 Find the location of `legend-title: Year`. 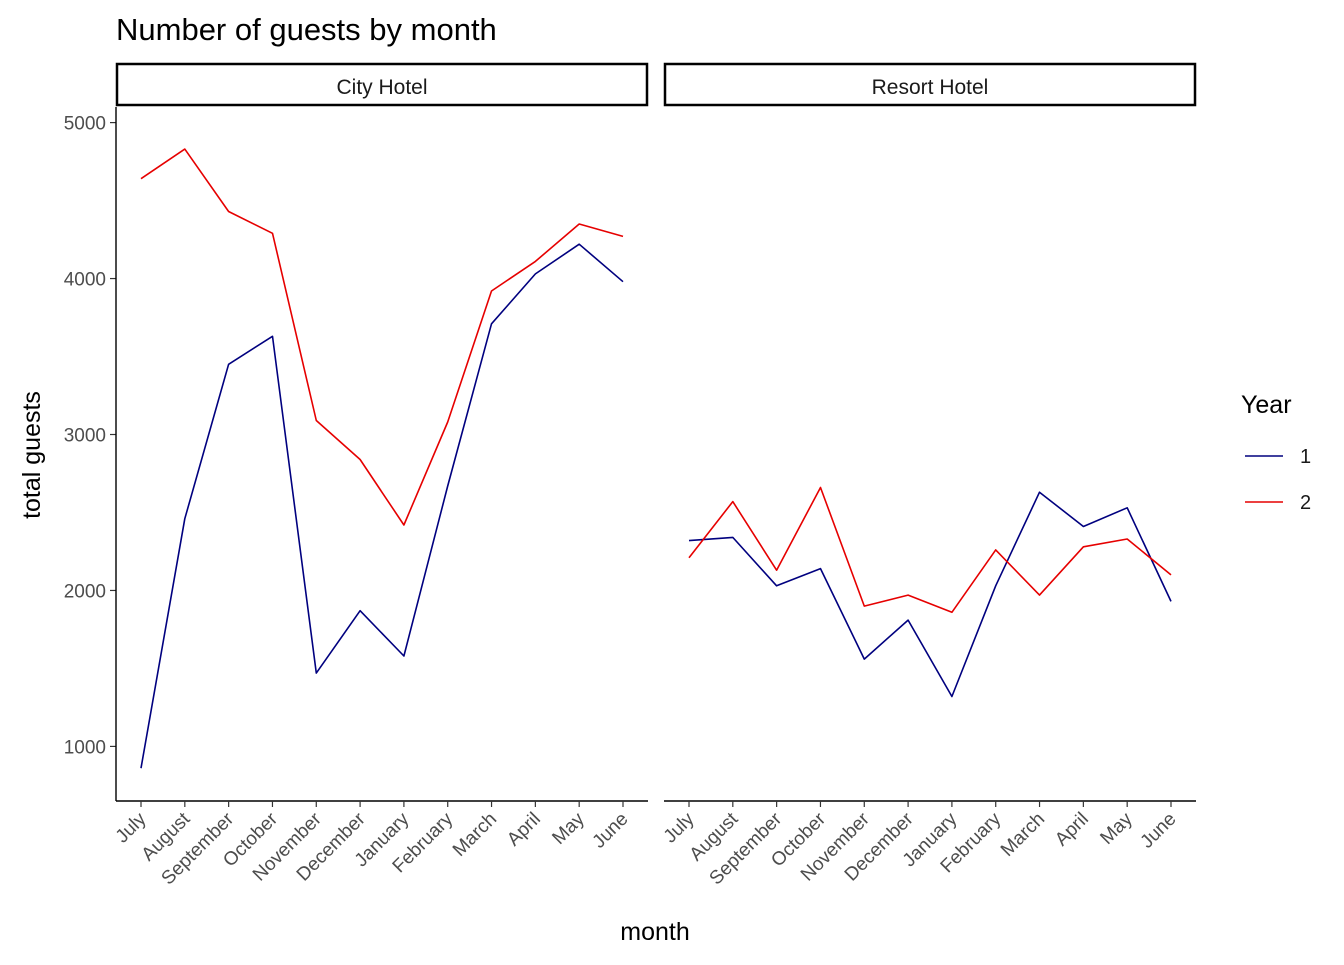

legend-title: Year is located at coordinates (1266, 405).